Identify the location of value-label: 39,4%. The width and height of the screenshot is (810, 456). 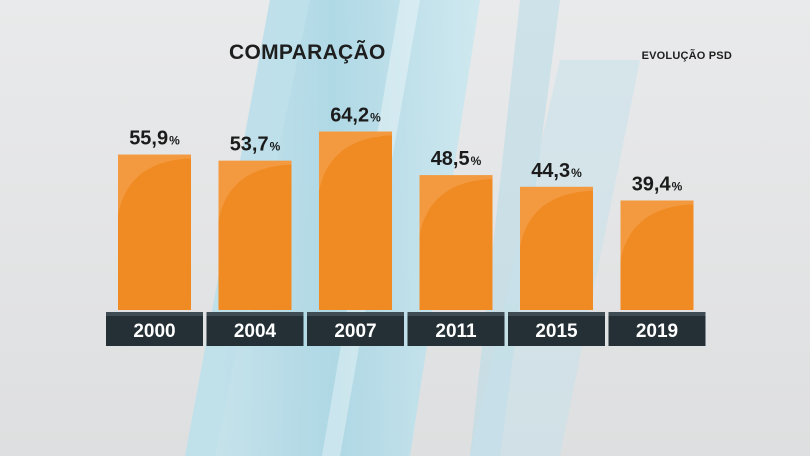
(657, 184).